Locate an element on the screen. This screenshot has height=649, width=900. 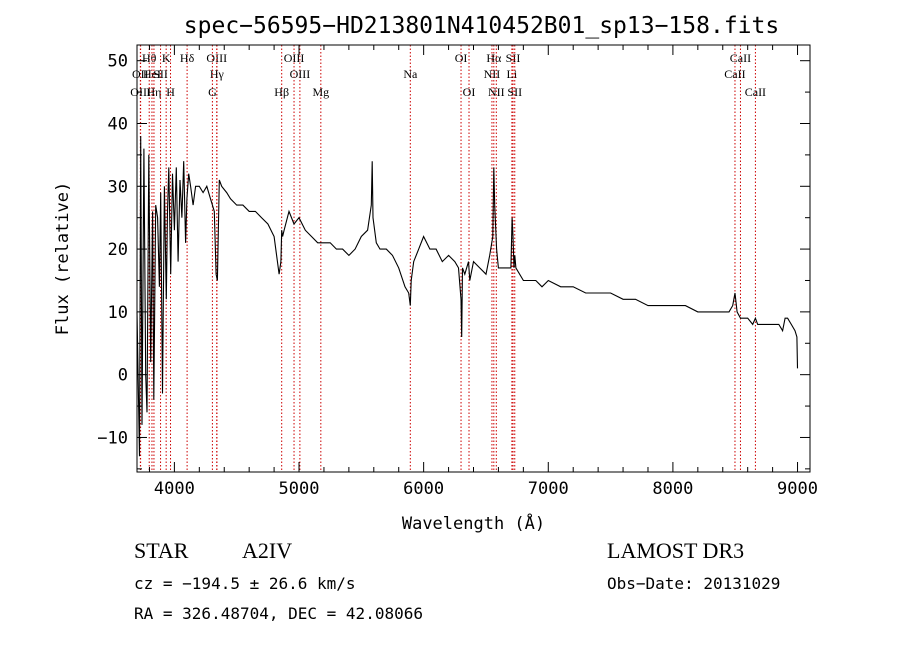
spectral-class-label: A2IV is located at coordinates (267, 550).